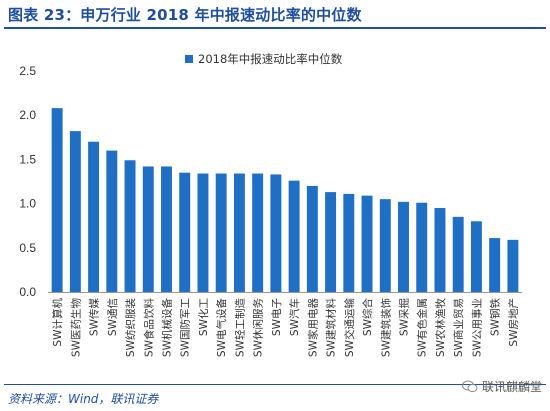  What do you see at coordinates (113, 317) in the screenshot?
I see `x-category-label: SW通信` at bounding box center [113, 317].